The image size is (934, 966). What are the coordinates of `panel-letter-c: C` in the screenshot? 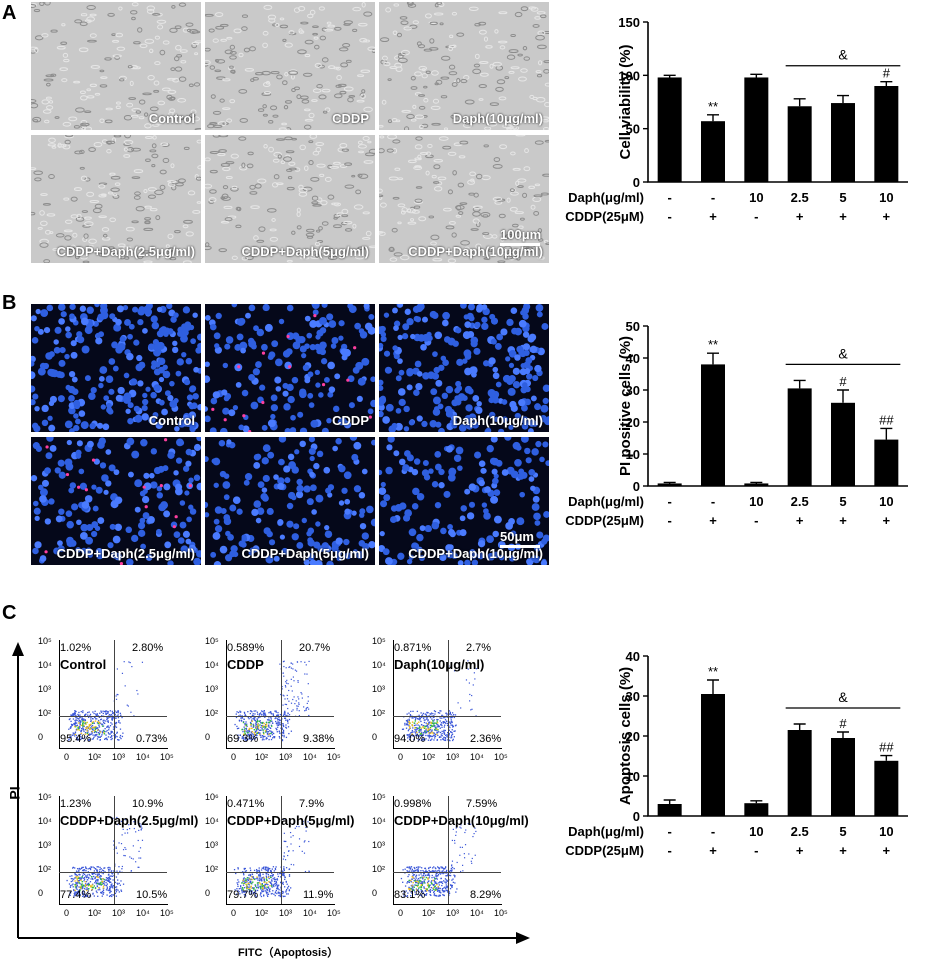 It's located at (9, 613).